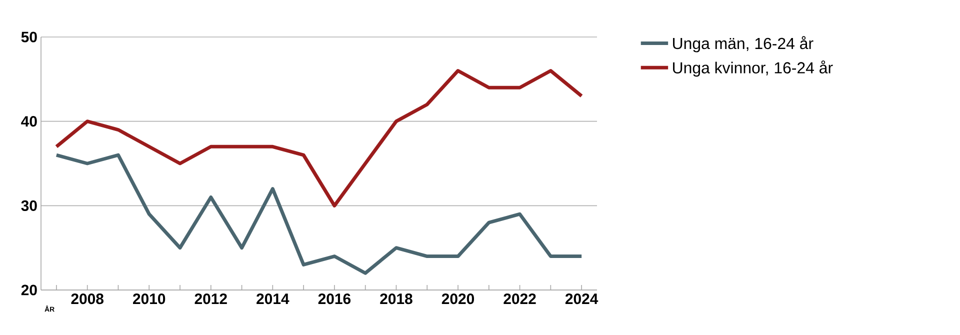 The width and height of the screenshot is (960, 335). I want to click on x-tick-label: 2020, so click(458, 299).